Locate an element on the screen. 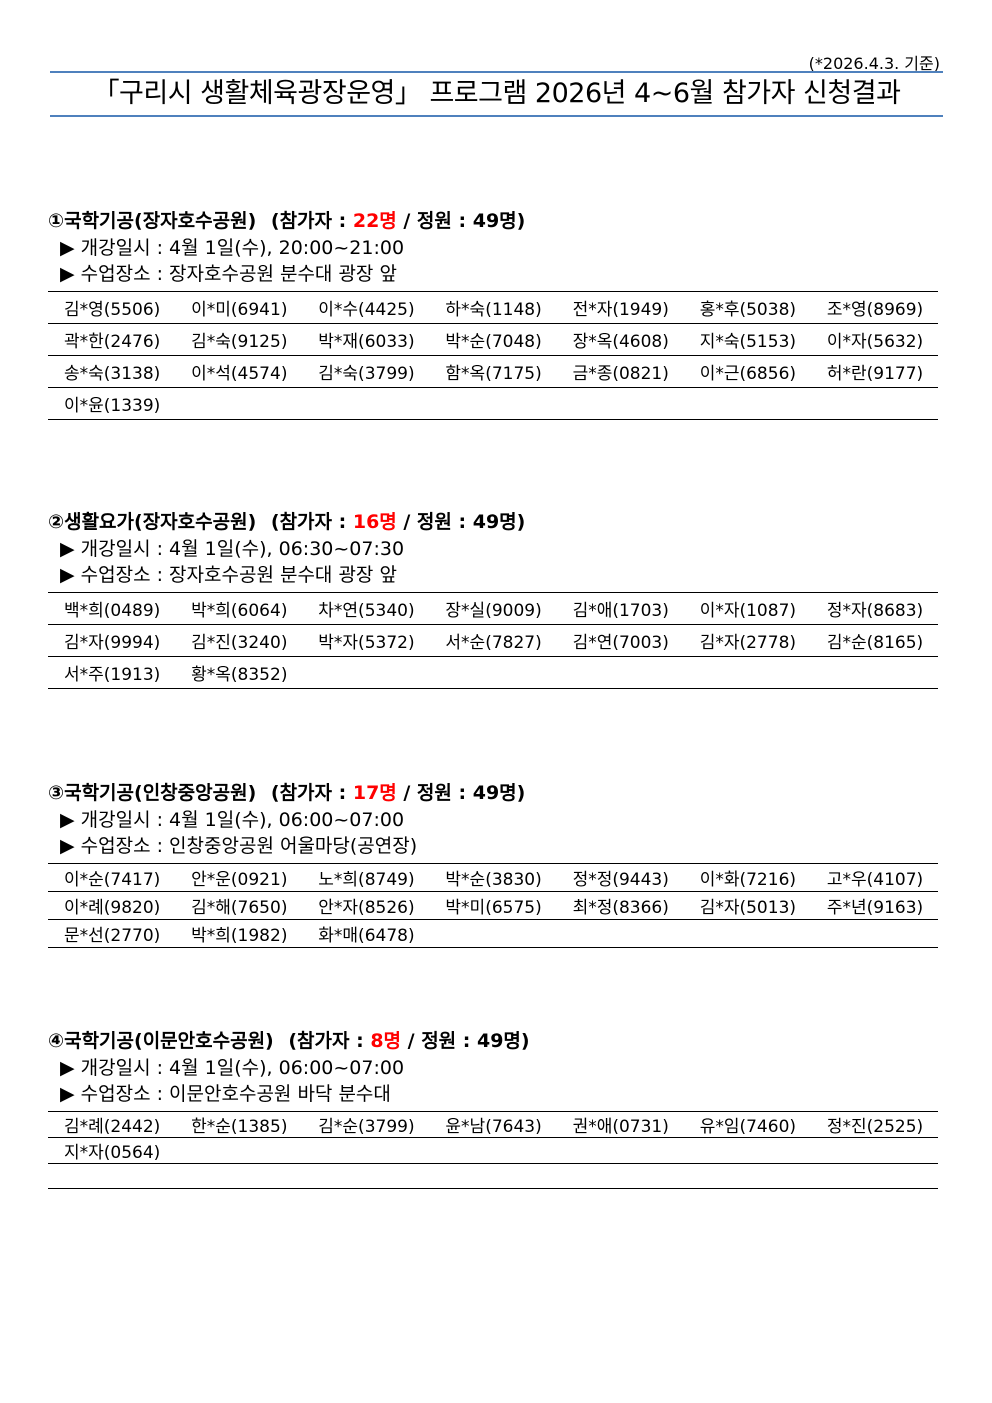 This screenshot has width=992, height=1403. participant-cell: 주*년(9163) is located at coordinates (874, 905).